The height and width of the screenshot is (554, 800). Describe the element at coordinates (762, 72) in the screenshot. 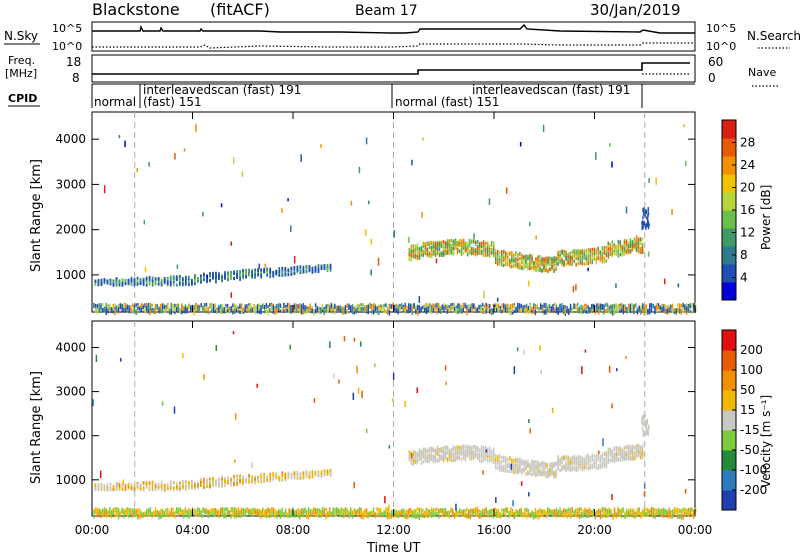

I see `nave-label: Nave` at that location.